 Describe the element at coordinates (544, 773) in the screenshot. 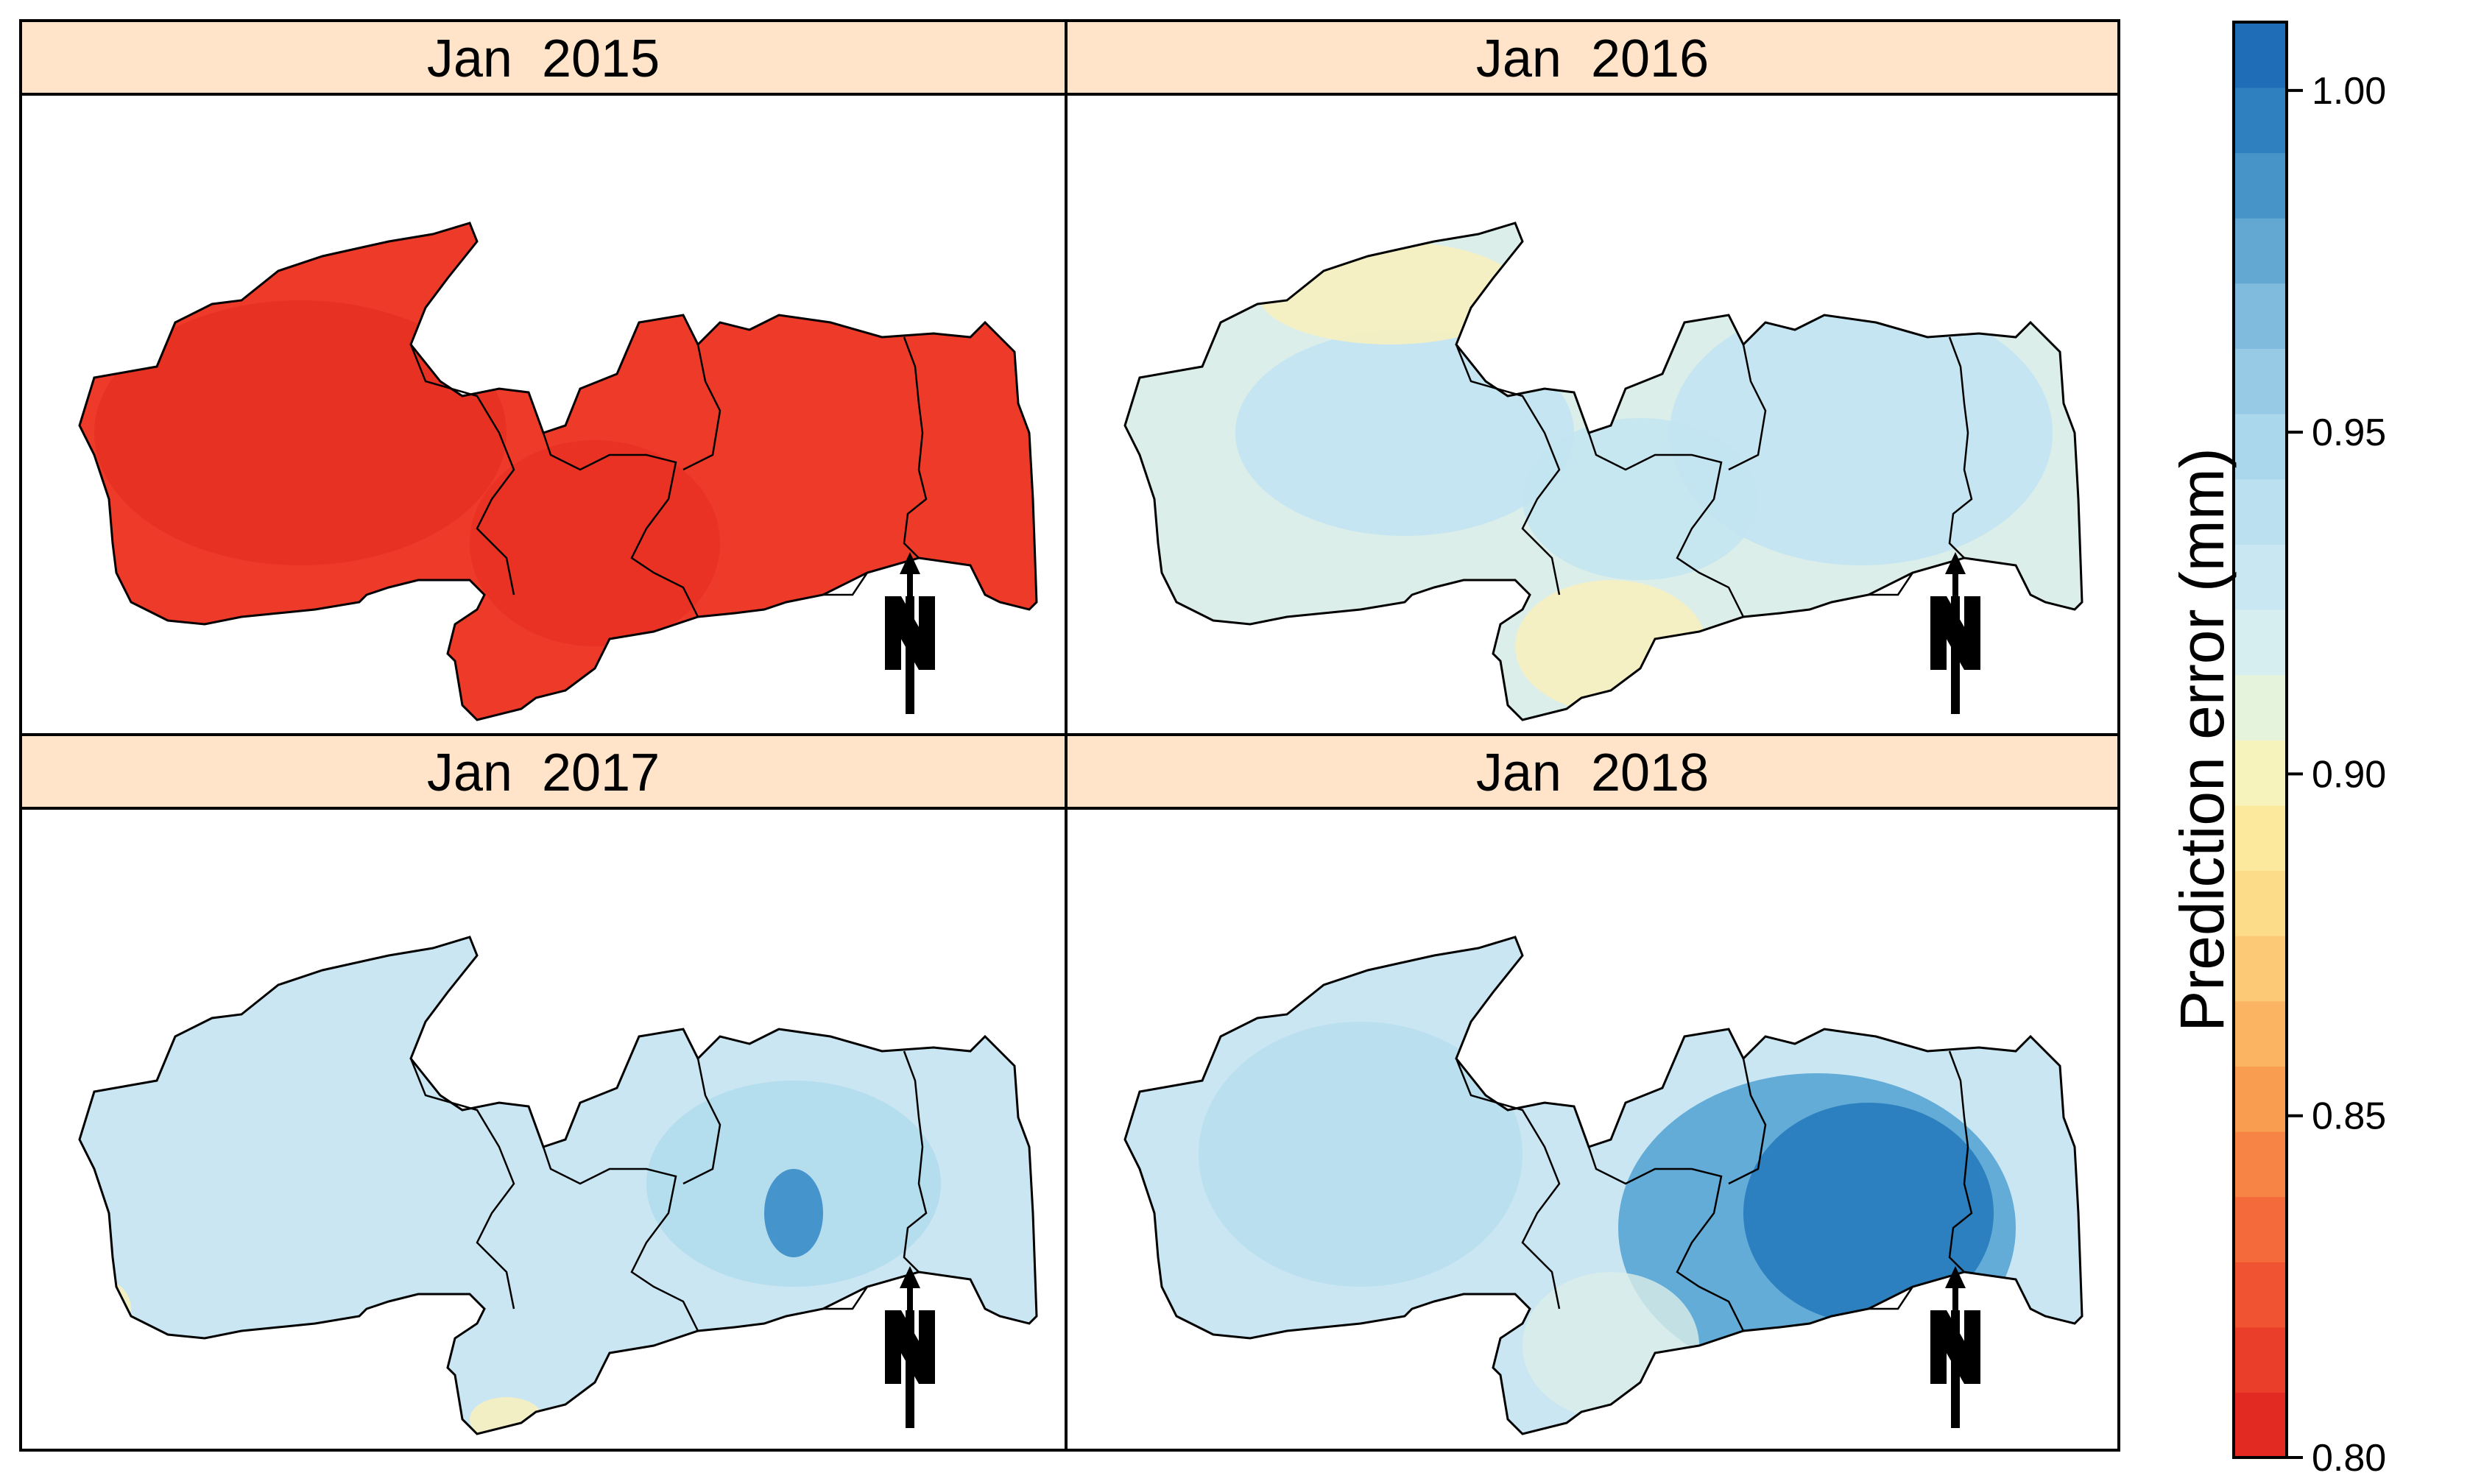

I see `panel-title: Jan 2017` at that location.